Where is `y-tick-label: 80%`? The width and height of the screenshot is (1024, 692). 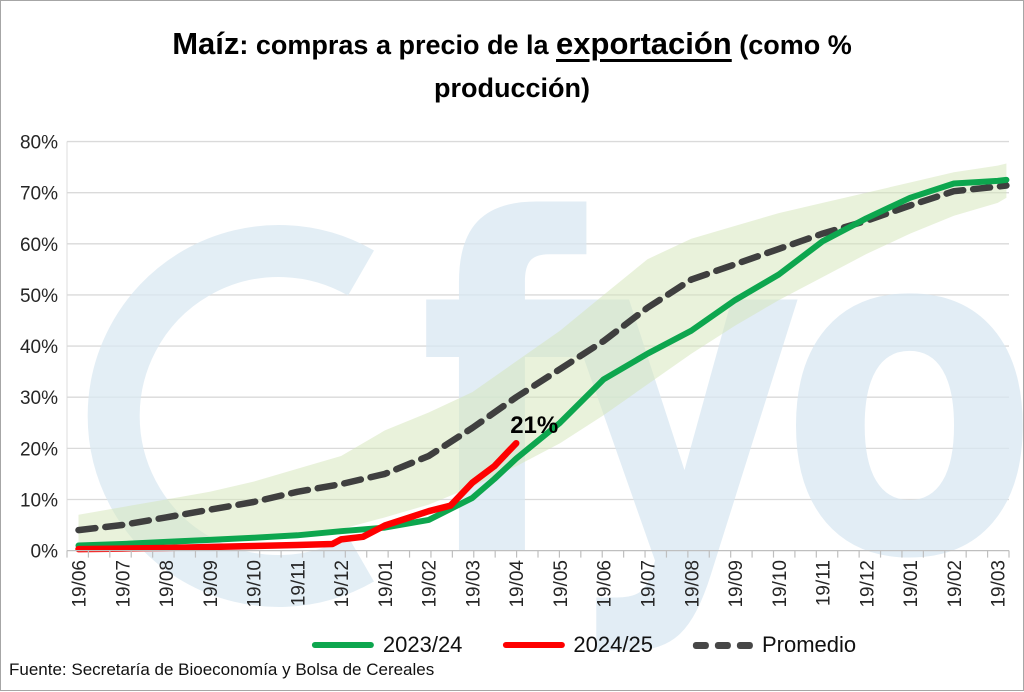
y-tick-label: 80% is located at coordinates (39, 143).